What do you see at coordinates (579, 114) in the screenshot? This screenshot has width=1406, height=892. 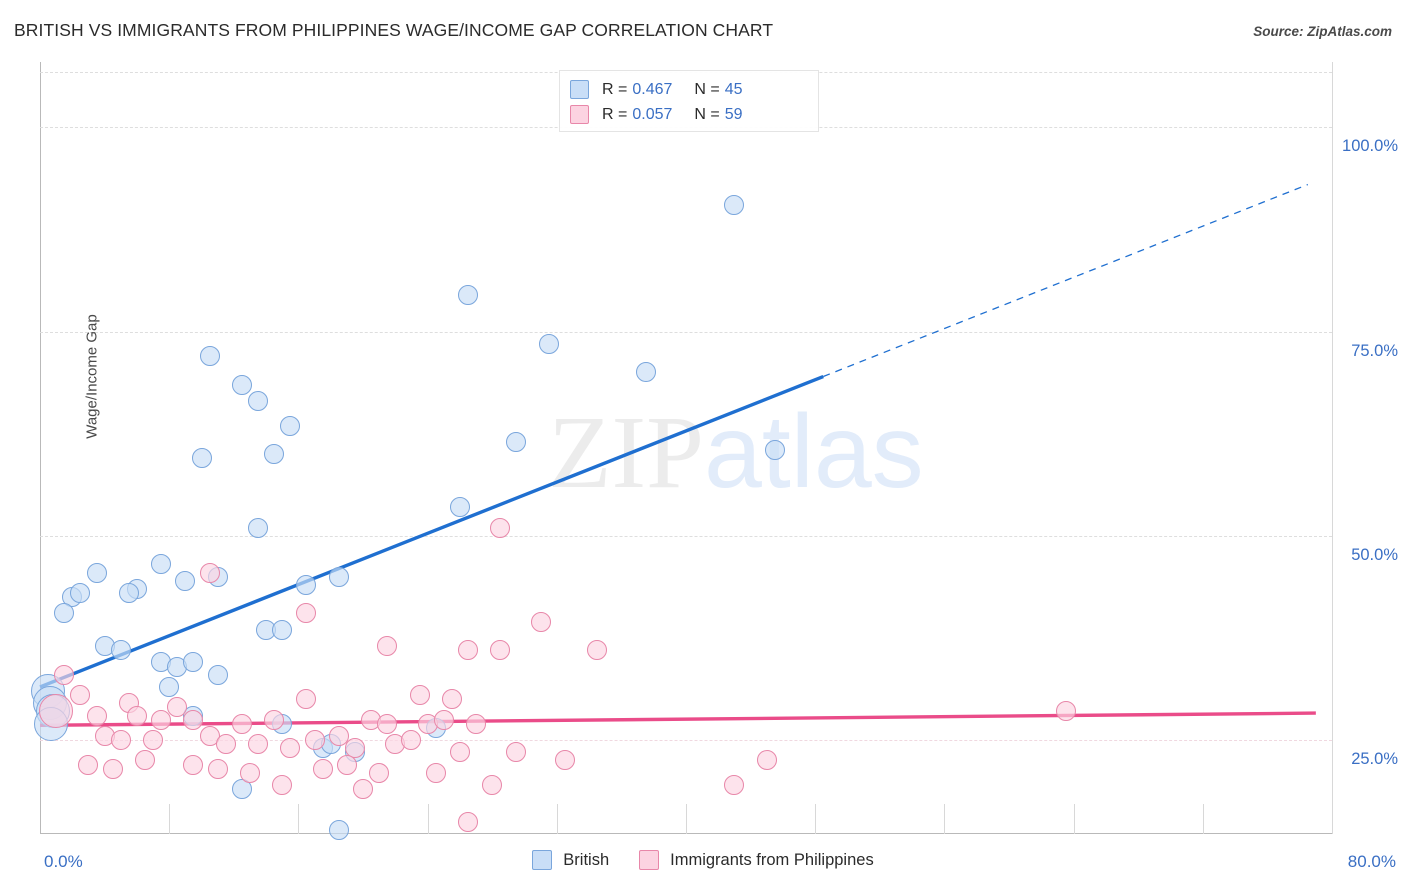 I see `stats-swatch-philippines` at bounding box center [579, 114].